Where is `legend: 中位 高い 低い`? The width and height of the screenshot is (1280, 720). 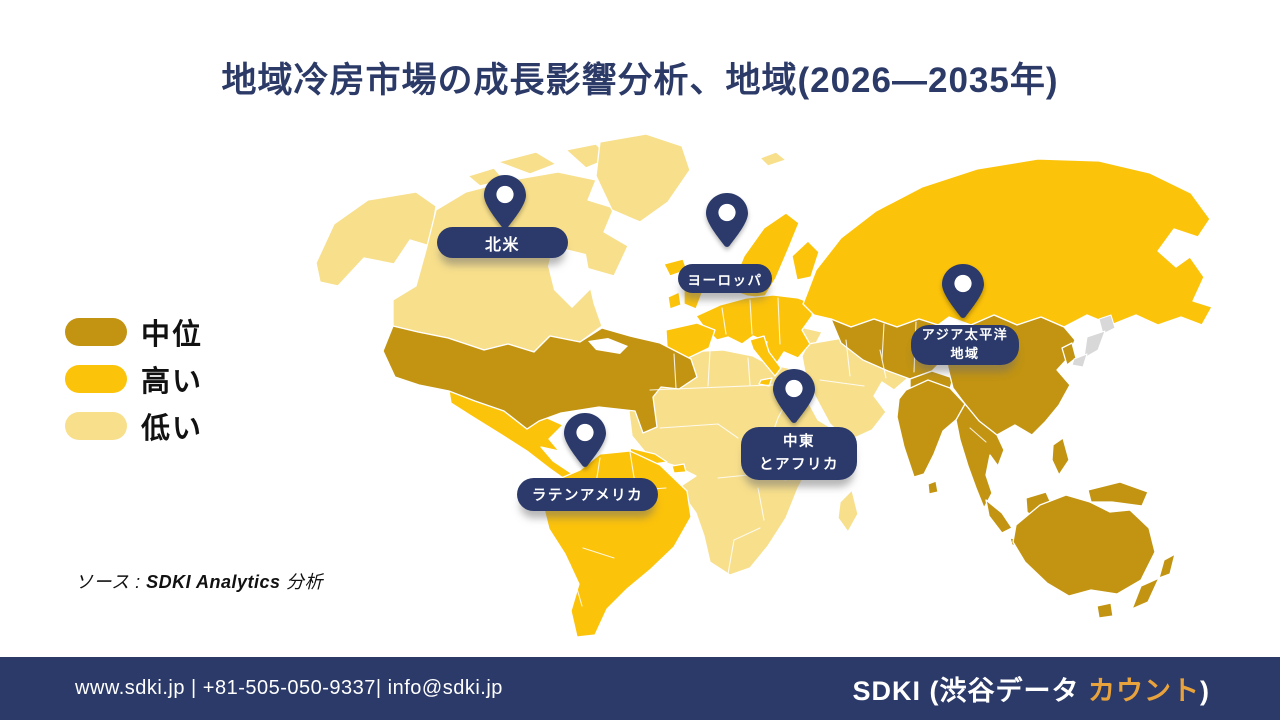
legend: 中位 高い 低い is located at coordinates (134, 388).